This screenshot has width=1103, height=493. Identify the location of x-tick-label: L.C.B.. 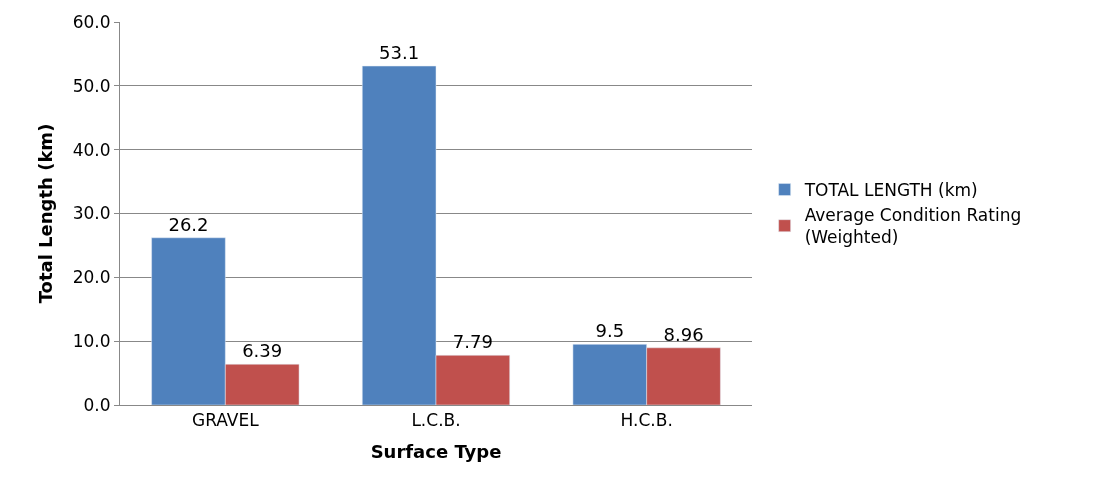
(436, 420).